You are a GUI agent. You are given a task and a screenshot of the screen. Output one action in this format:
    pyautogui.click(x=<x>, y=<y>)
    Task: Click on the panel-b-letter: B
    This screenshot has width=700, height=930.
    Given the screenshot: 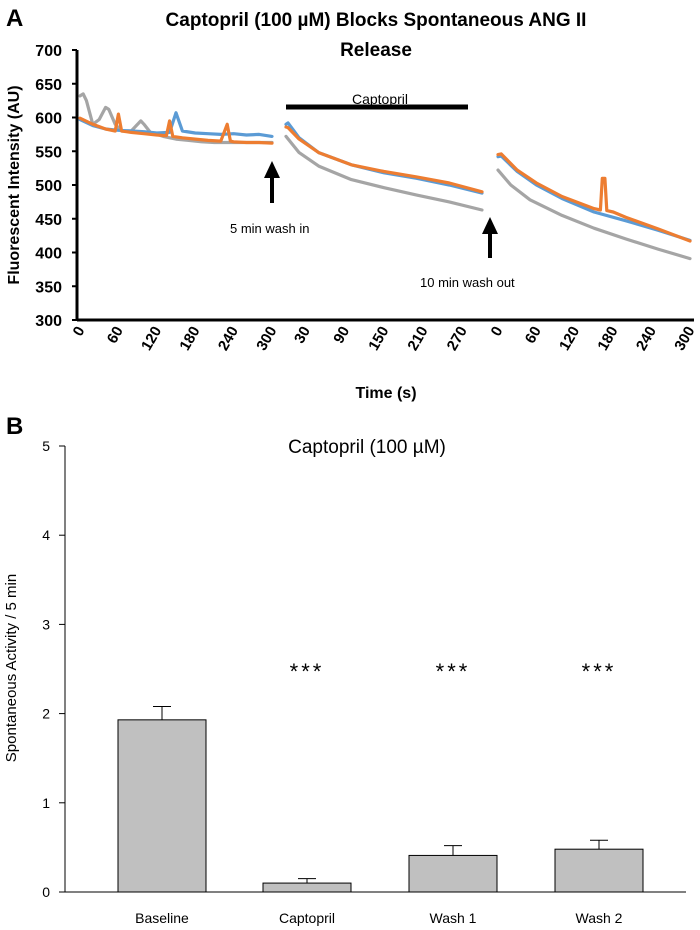 What is the action you would take?
    pyautogui.click(x=14, y=426)
    